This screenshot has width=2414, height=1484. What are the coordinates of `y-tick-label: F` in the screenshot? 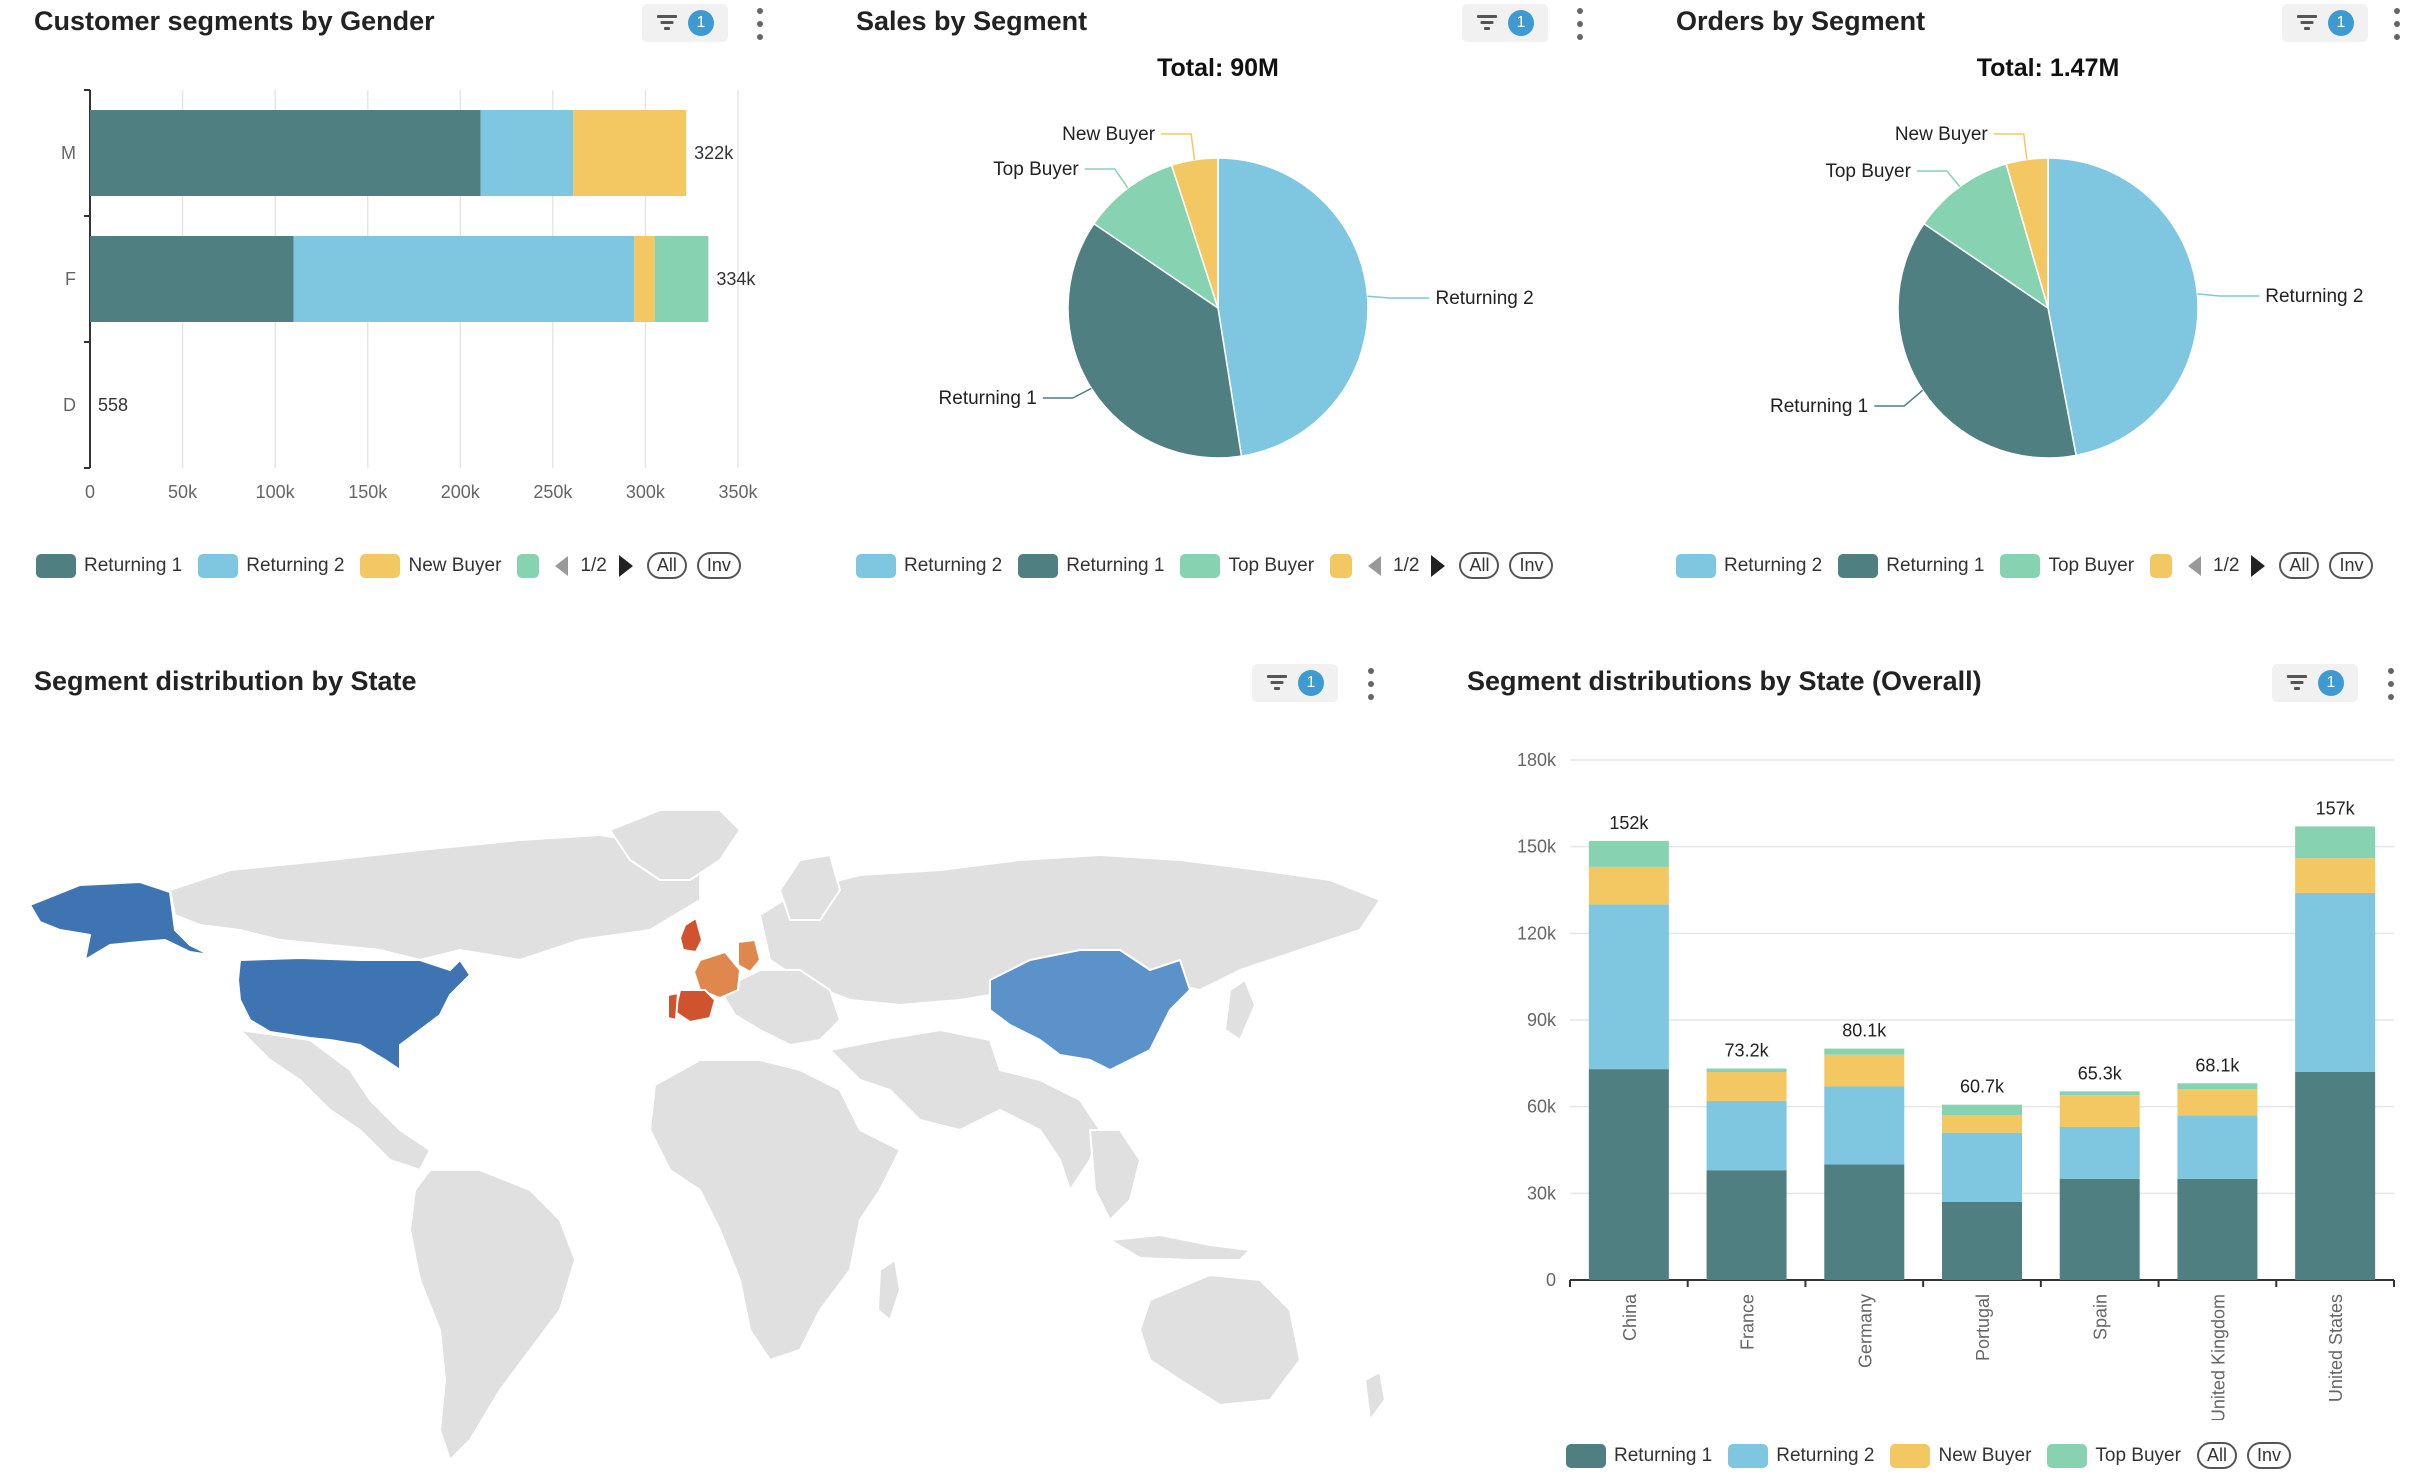 It's located at (70, 279).